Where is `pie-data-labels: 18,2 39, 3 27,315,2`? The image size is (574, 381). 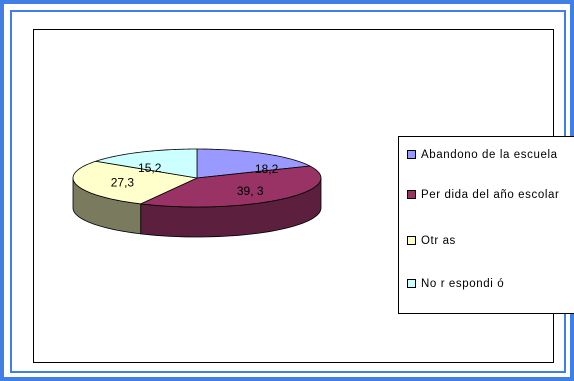
pie-data-labels: 18,2 39, 3 27,315,2 is located at coordinates (195, 179).